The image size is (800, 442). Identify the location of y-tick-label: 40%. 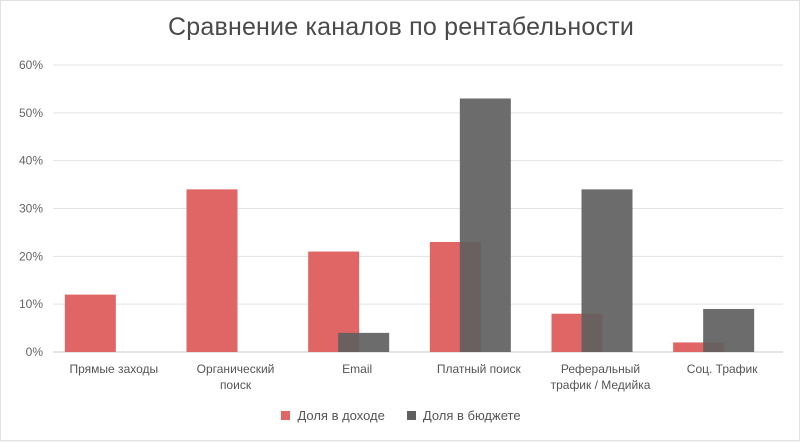
(31, 161).